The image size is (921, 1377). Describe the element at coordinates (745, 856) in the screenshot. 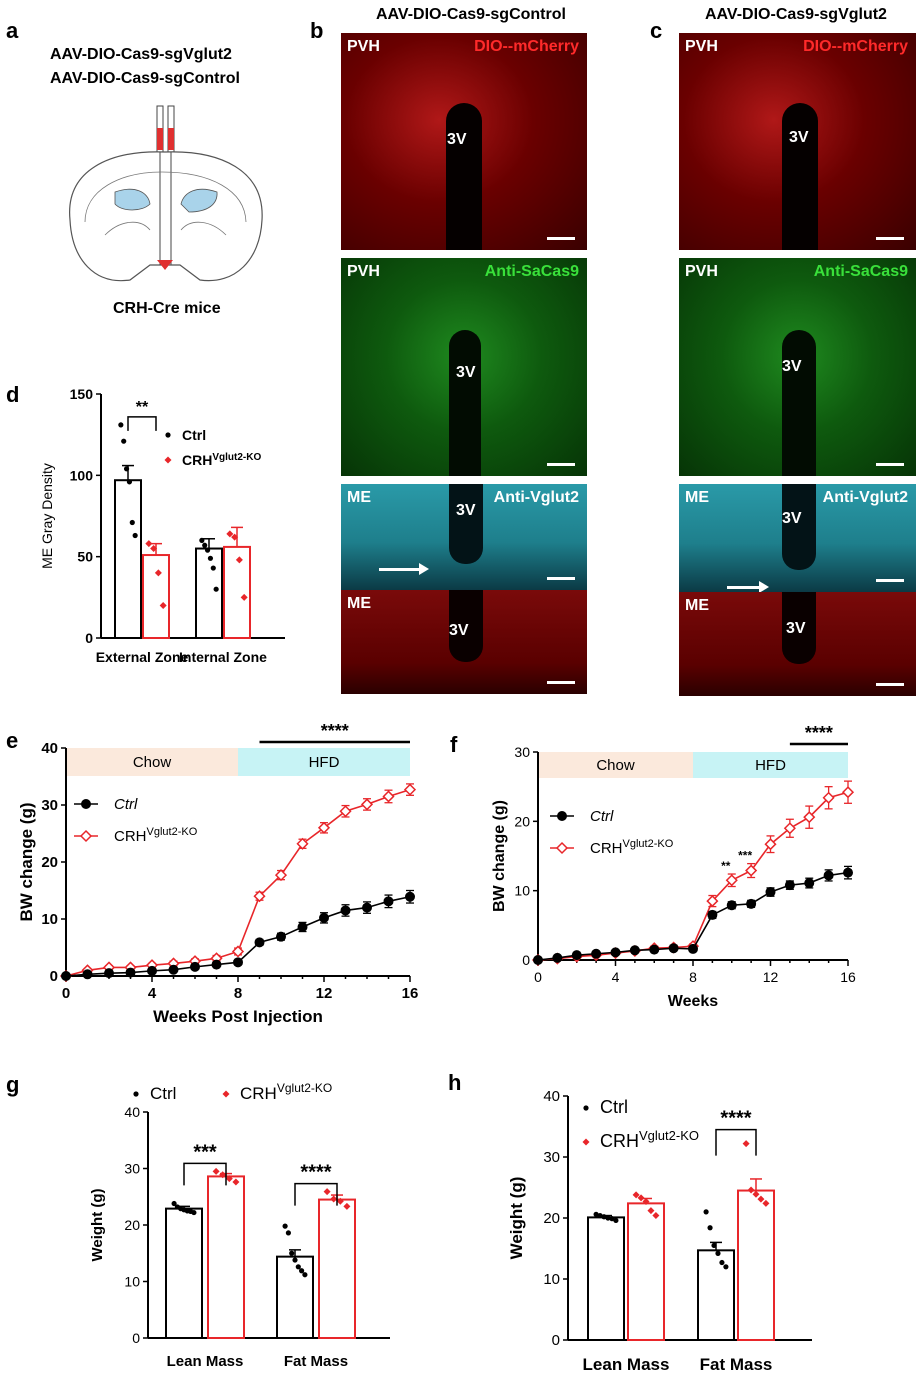

I see `significance-stars: ***` at that location.